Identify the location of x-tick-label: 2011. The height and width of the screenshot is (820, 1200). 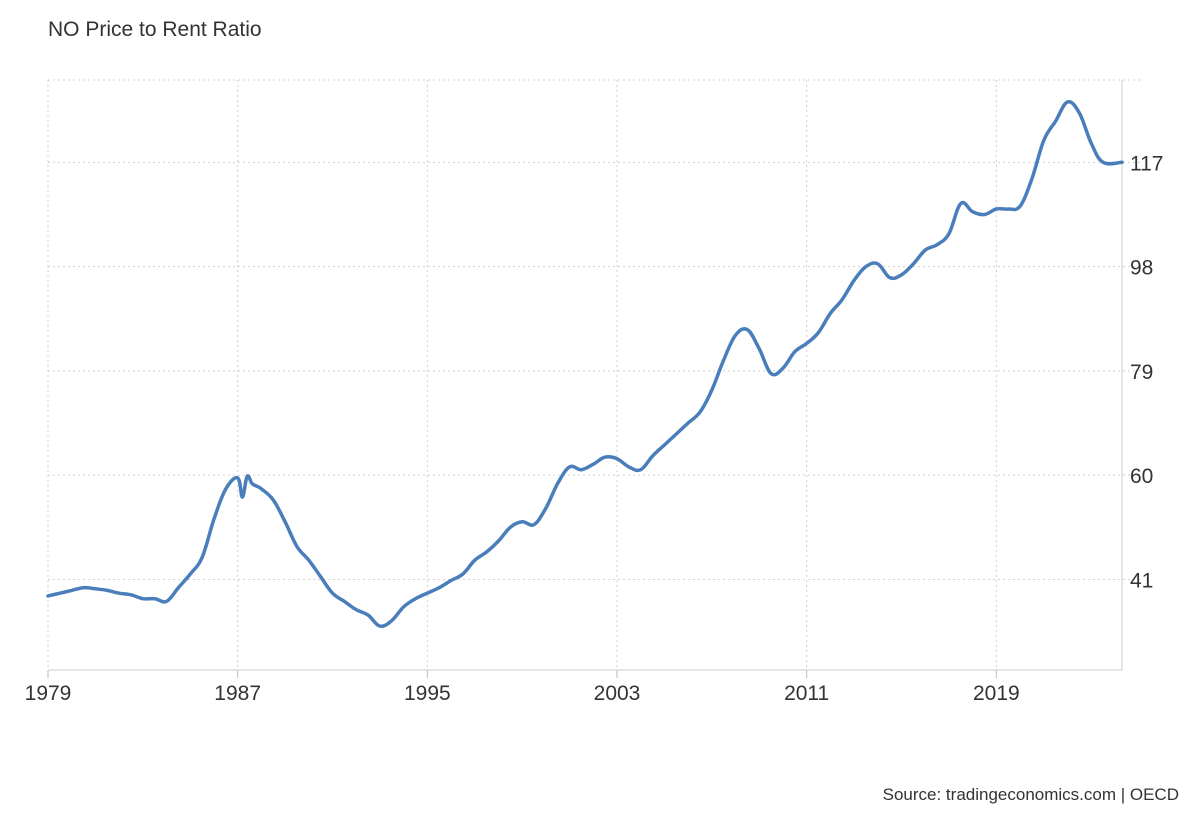
(806, 693).